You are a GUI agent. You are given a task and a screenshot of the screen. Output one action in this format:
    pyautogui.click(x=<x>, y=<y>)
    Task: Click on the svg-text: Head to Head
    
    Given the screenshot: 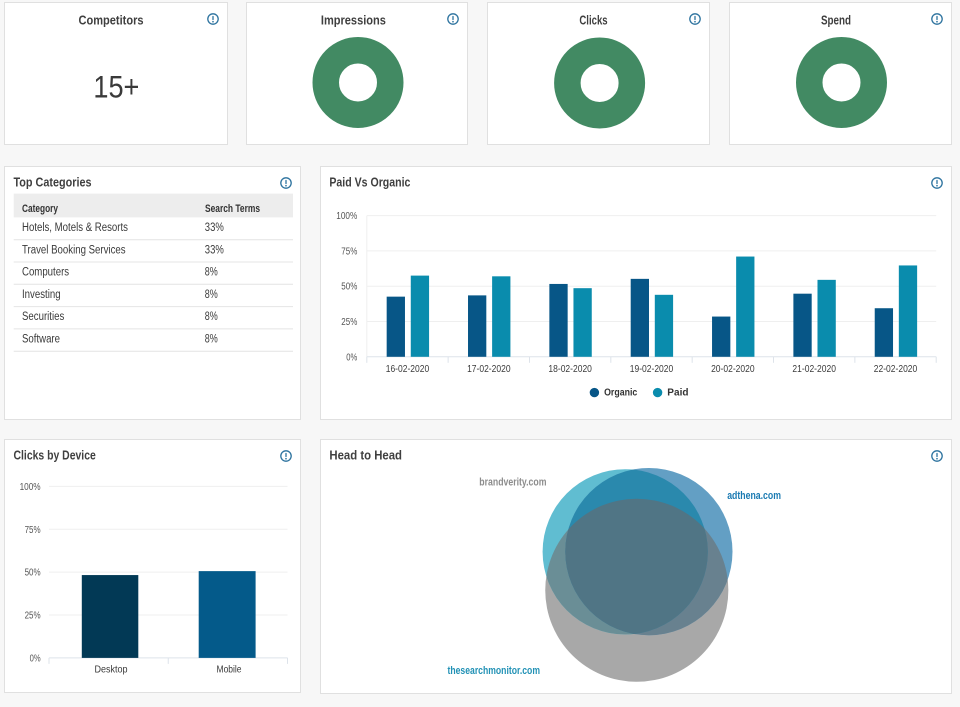 What is the action you would take?
    pyautogui.click(x=365, y=455)
    